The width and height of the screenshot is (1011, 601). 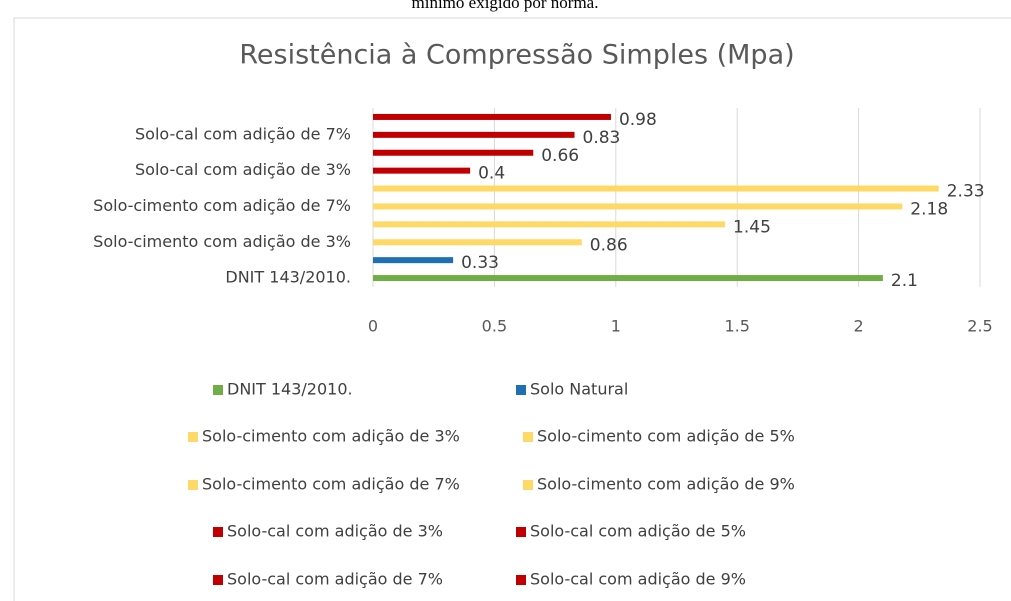 What do you see at coordinates (335, 531) in the screenshot?
I see `legend-label: Solo-cal com adição de 3%` at bounding box center [335, 531].